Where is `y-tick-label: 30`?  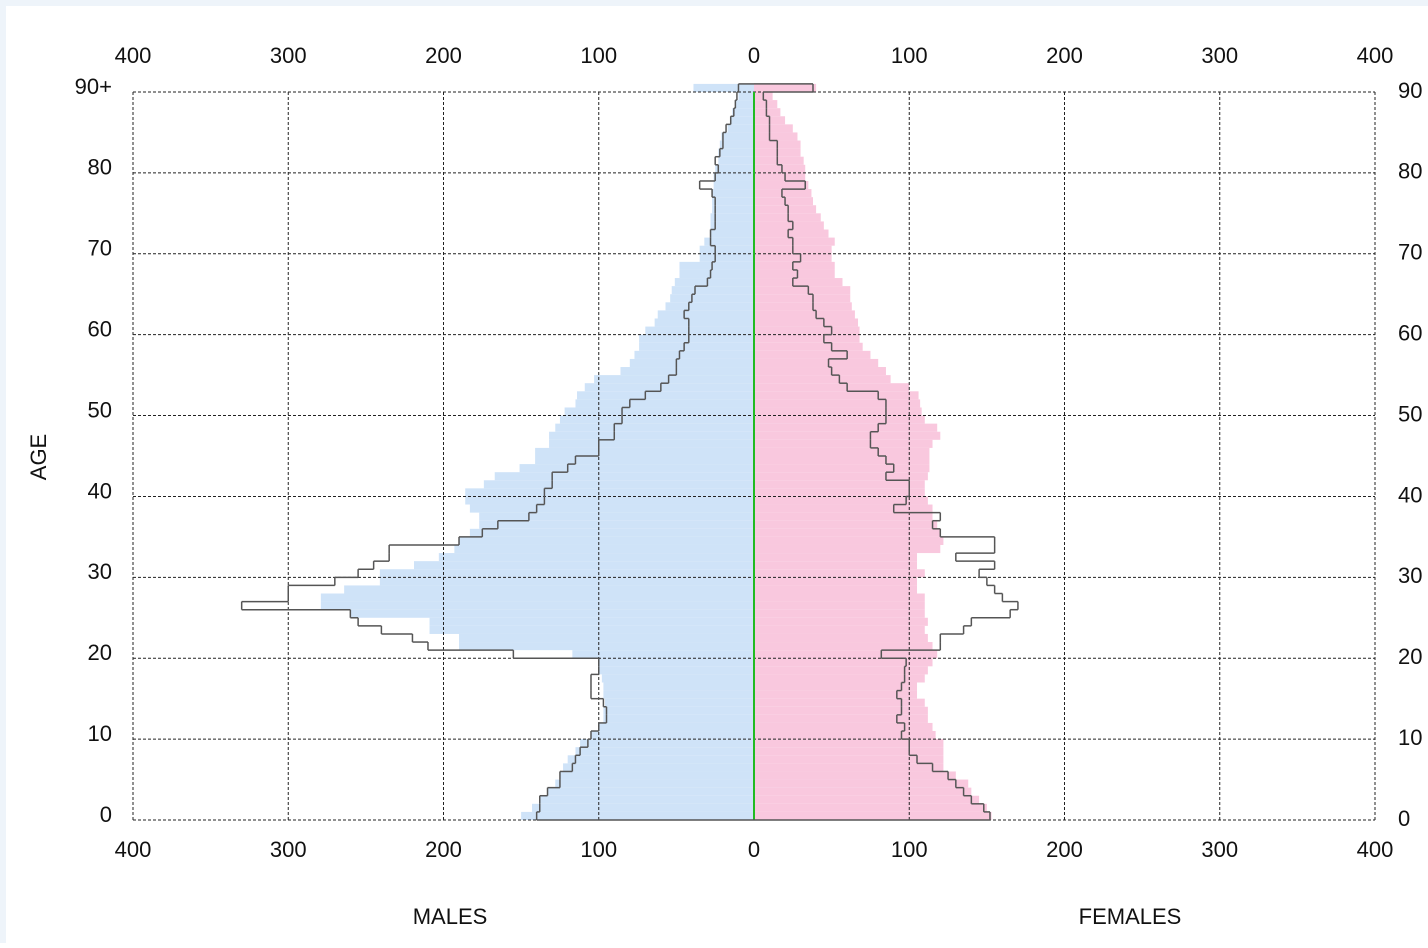
y-tick-label: 30 is located at coordinates (100, 571).